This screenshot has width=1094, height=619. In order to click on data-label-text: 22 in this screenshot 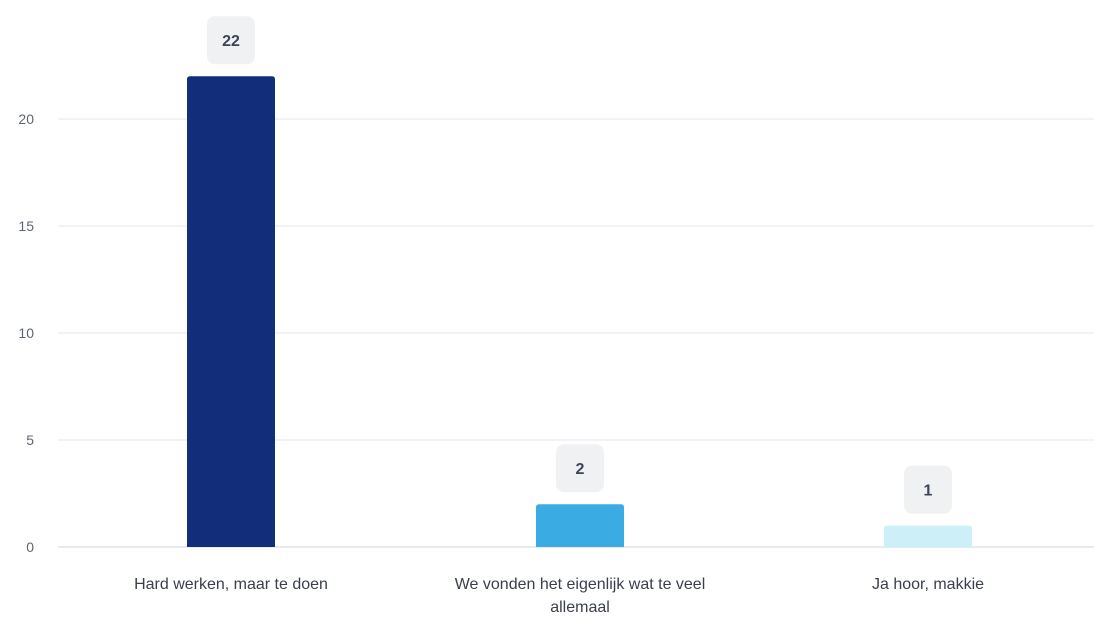, I will do `click(231, 41)`.